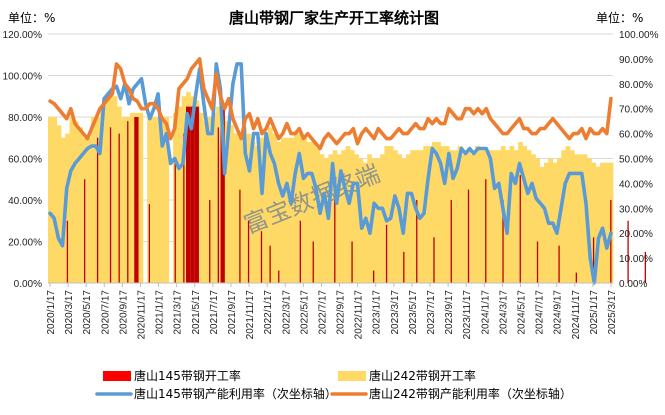 This screenshot has width=665, height=415. I want to click on x-tick-label: 2021/1/17, so click(160, 312).